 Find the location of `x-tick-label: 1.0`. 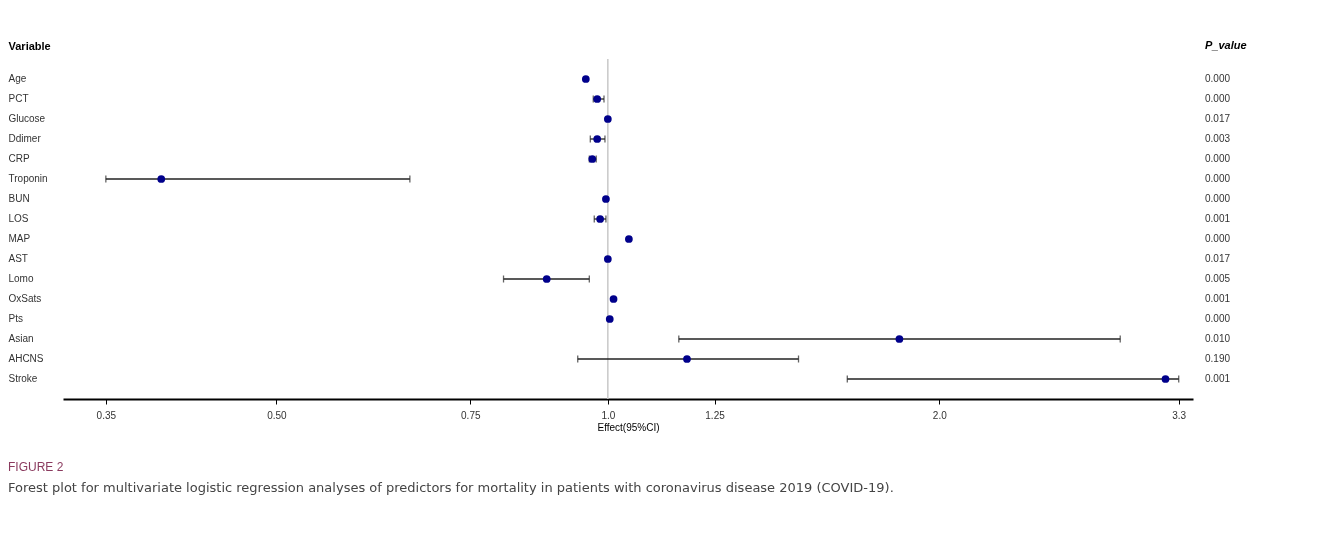

x-tick-label: 1.0 is located at coordinates (608, 415).